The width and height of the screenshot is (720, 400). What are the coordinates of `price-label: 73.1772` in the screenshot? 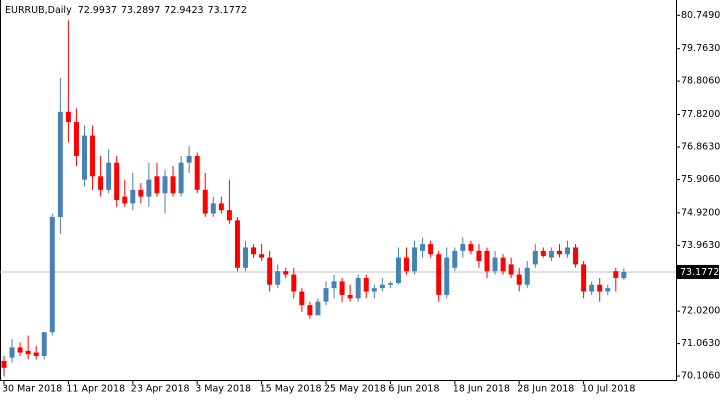 It's located at (699, 272).